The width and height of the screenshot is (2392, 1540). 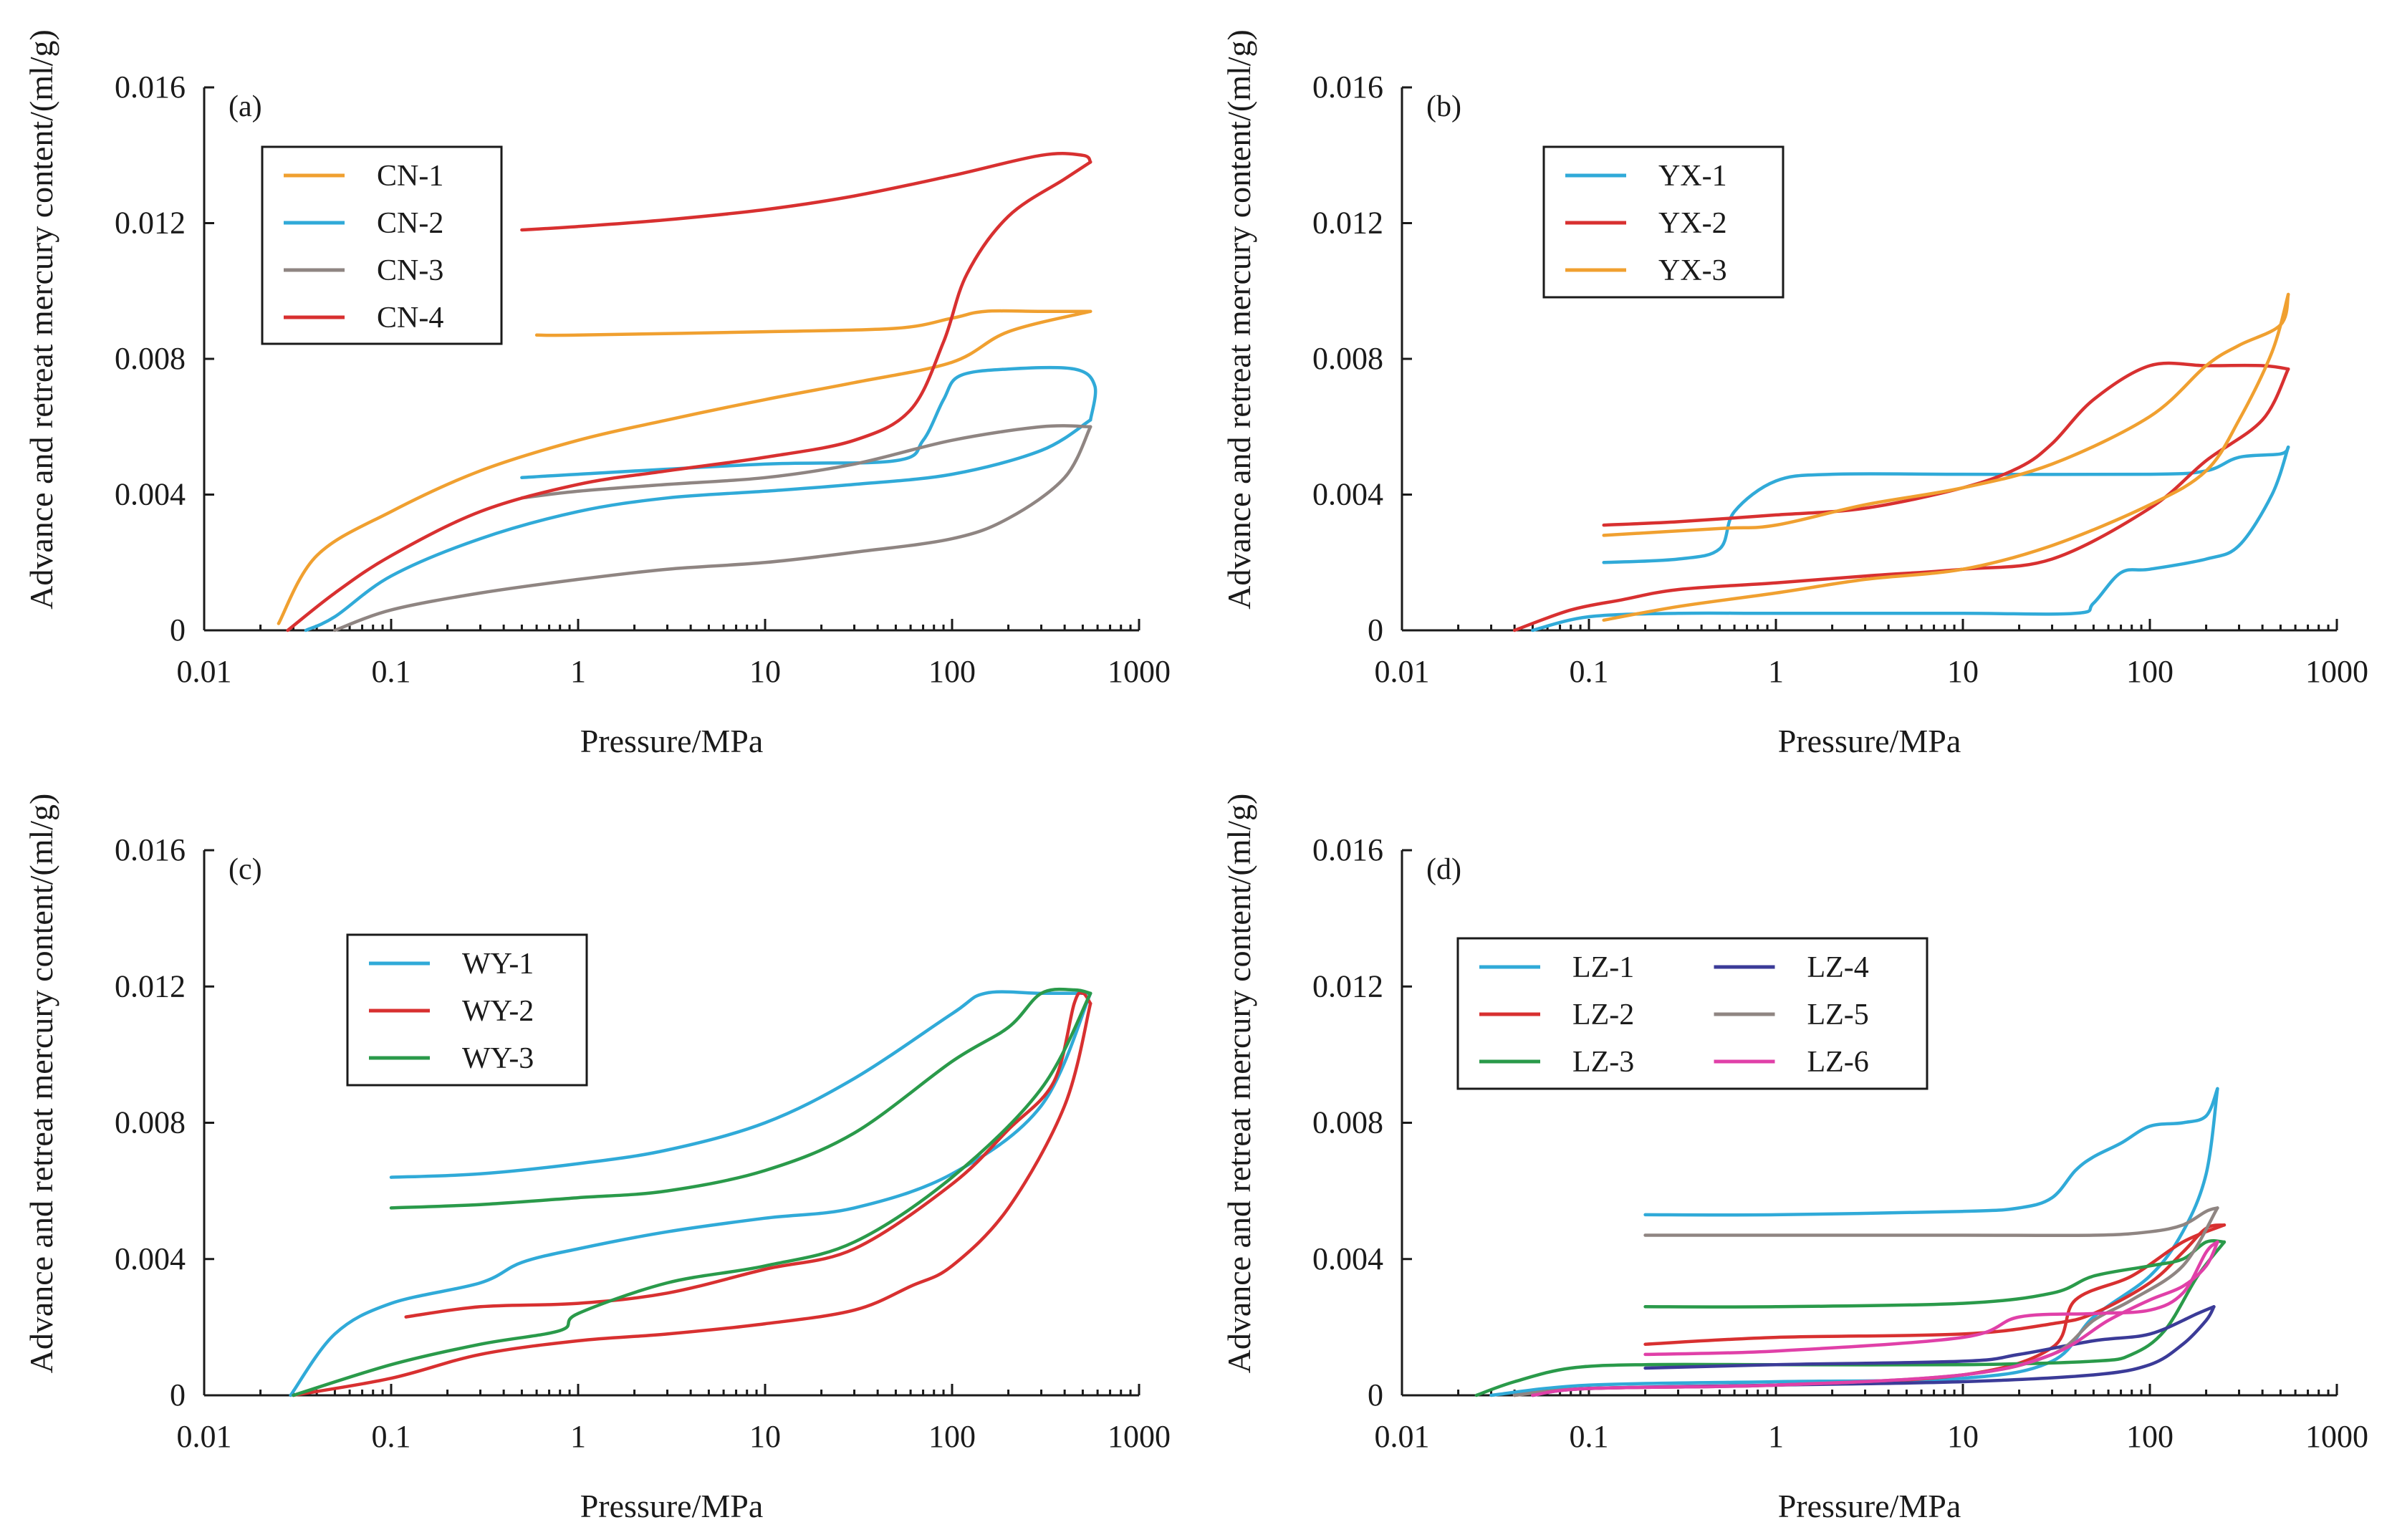 What do you see at coordinates (410, 270) in the screenshot?
I see `legend-label-CN-3: CN-3` at bounding box center [410, 270].